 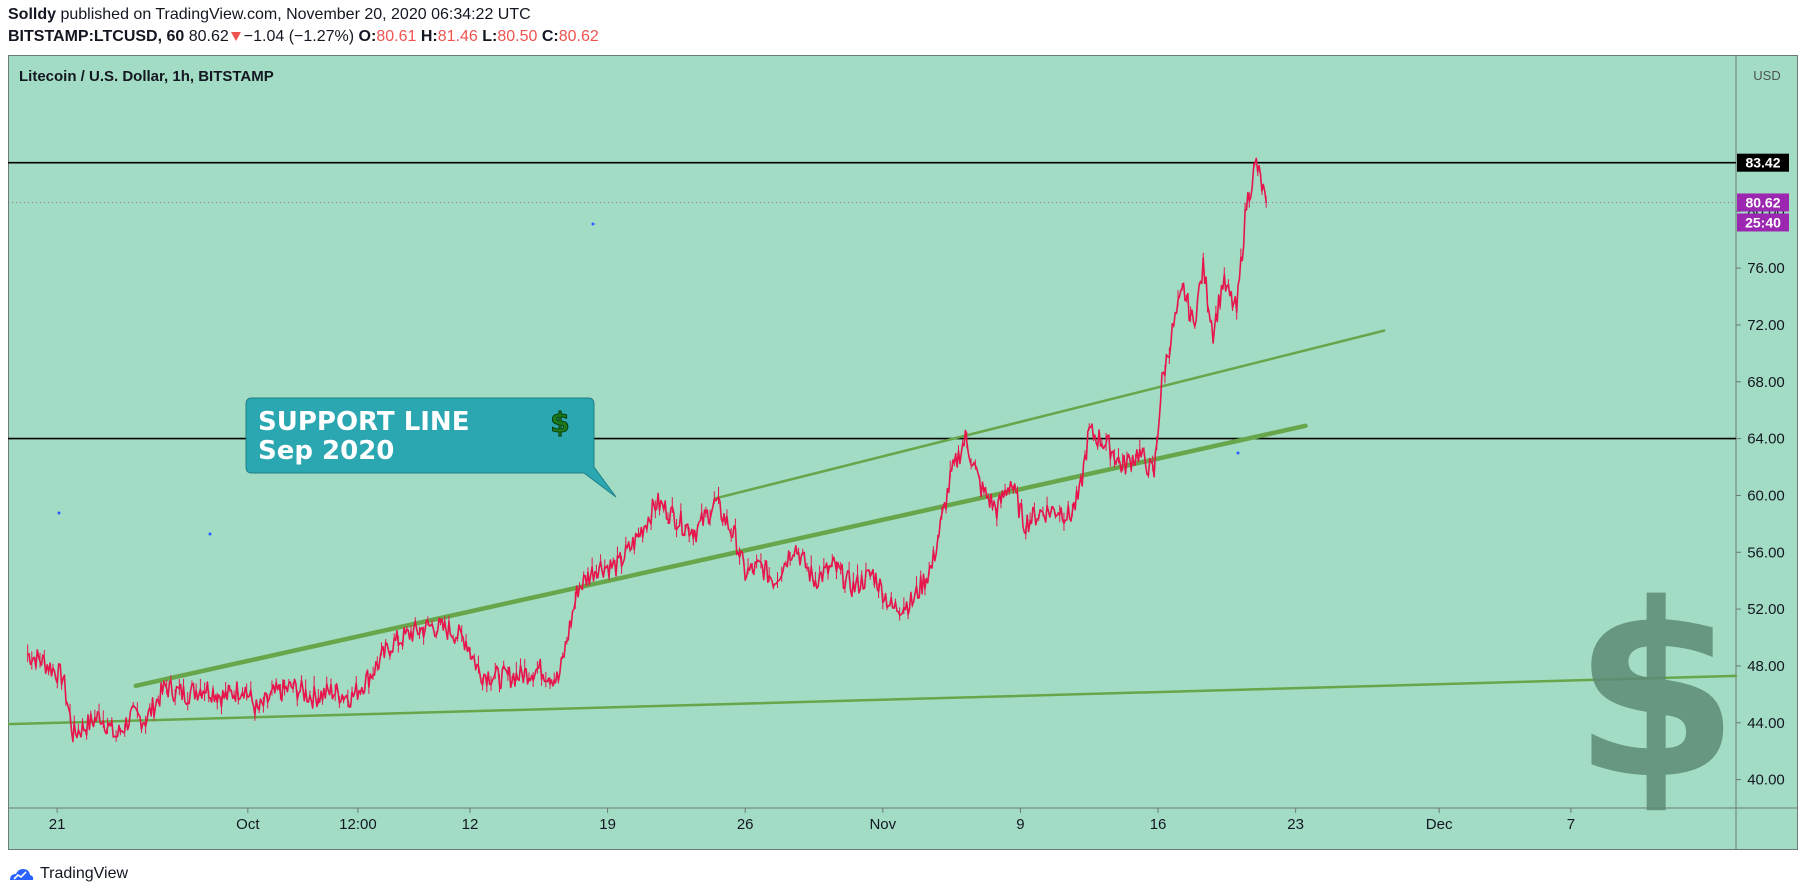 What do you see at coordinates (299, 36) in the screenshot?
I see `price-change: −1.04 (−1.27%)` at bounding box center [299, 36].